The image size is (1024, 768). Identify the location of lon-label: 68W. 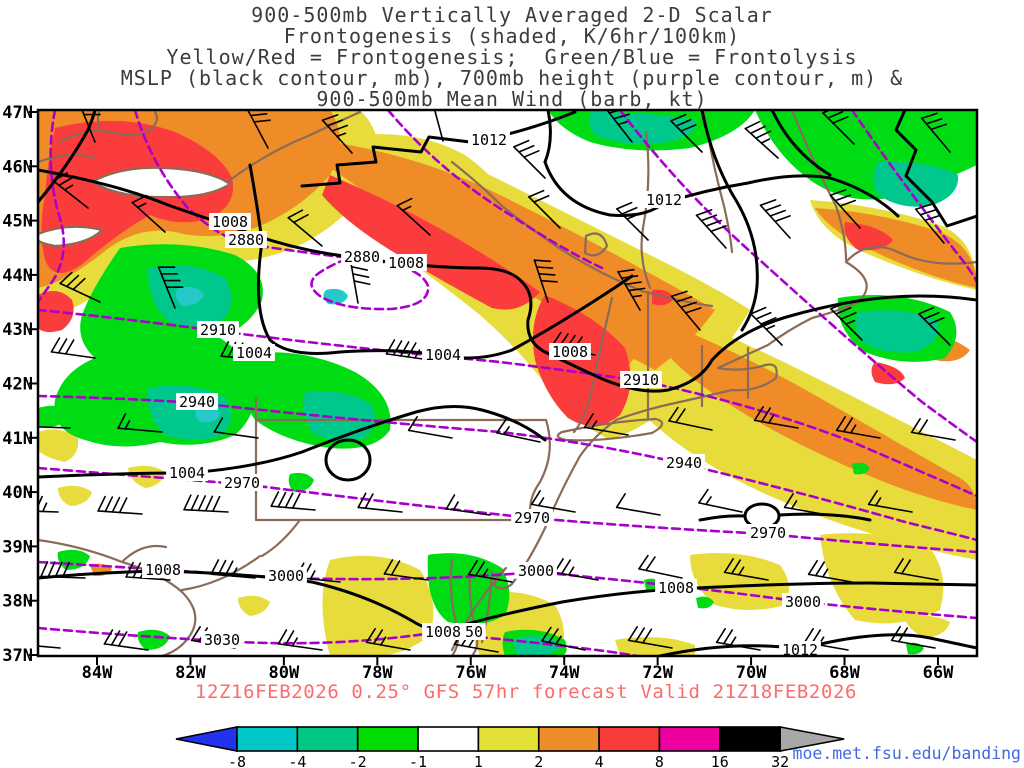
(844, 673).